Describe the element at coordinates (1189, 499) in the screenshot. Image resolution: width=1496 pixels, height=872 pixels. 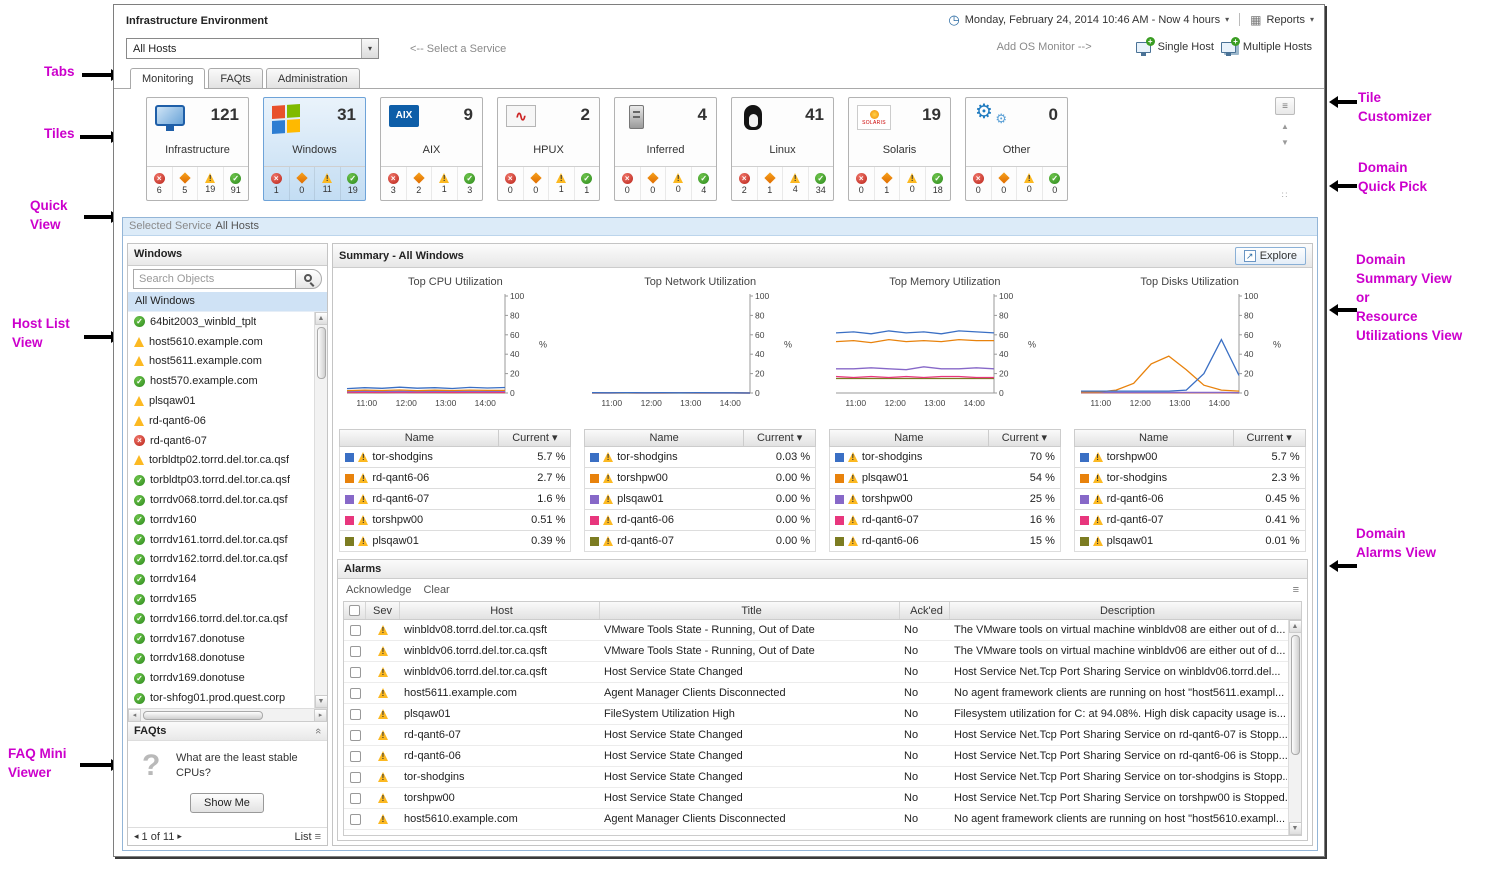
I see `chart-table-row: rd-qant6-06 0.45 %` at that location.